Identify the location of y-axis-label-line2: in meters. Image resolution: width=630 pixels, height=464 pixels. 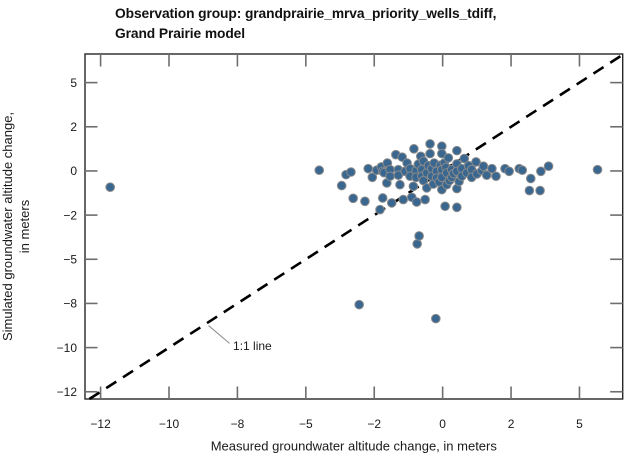
(24, 226).